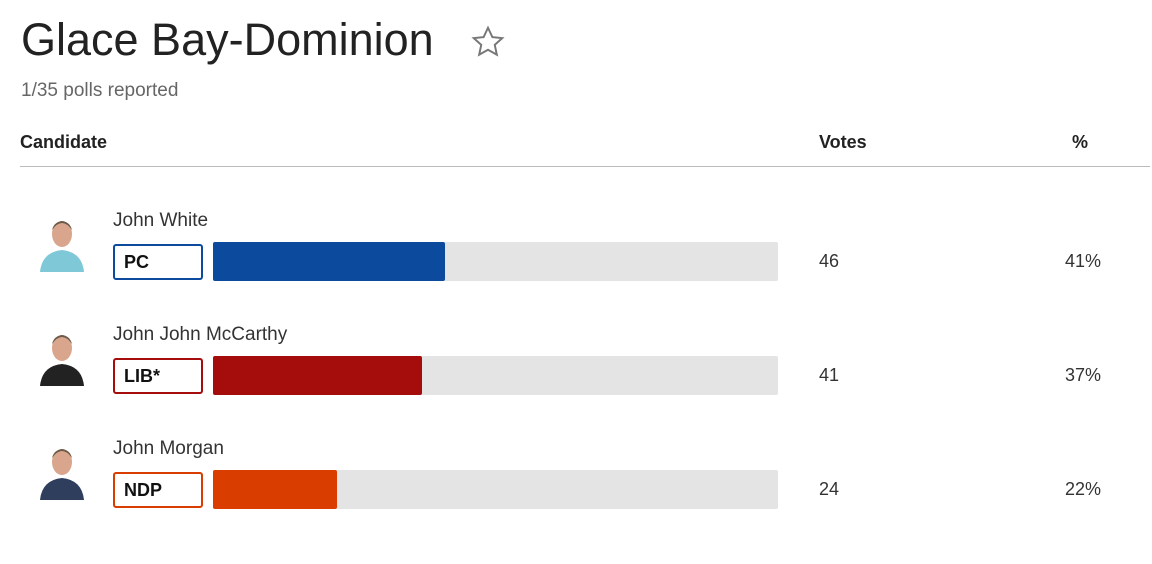 Image resolution: width=1152 pixels, height=564 pixels. What do you see at coordinates (200, 334) in the screenshot?
I see `candidate-name: John John McCarthy` at bounding box center [200, 334].